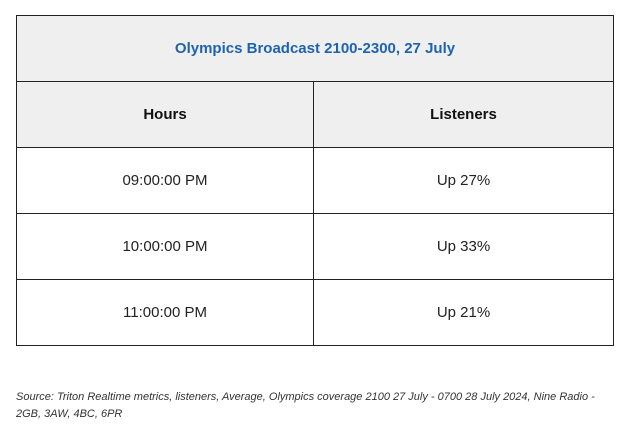  I want to click on hour-cell: 11:00:00 PM, so click(165, 312).